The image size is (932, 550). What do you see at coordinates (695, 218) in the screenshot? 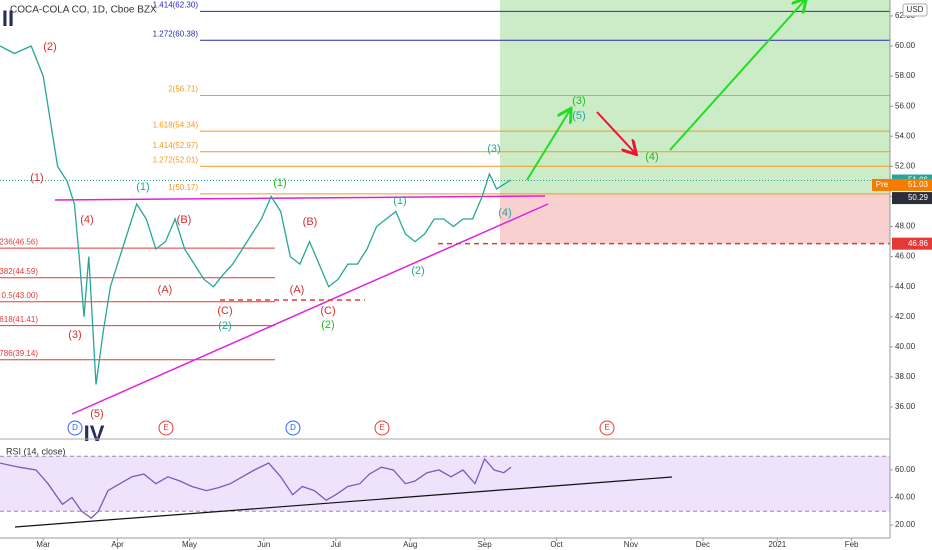
I see `stop-zone` at bounding box center [695, 218].